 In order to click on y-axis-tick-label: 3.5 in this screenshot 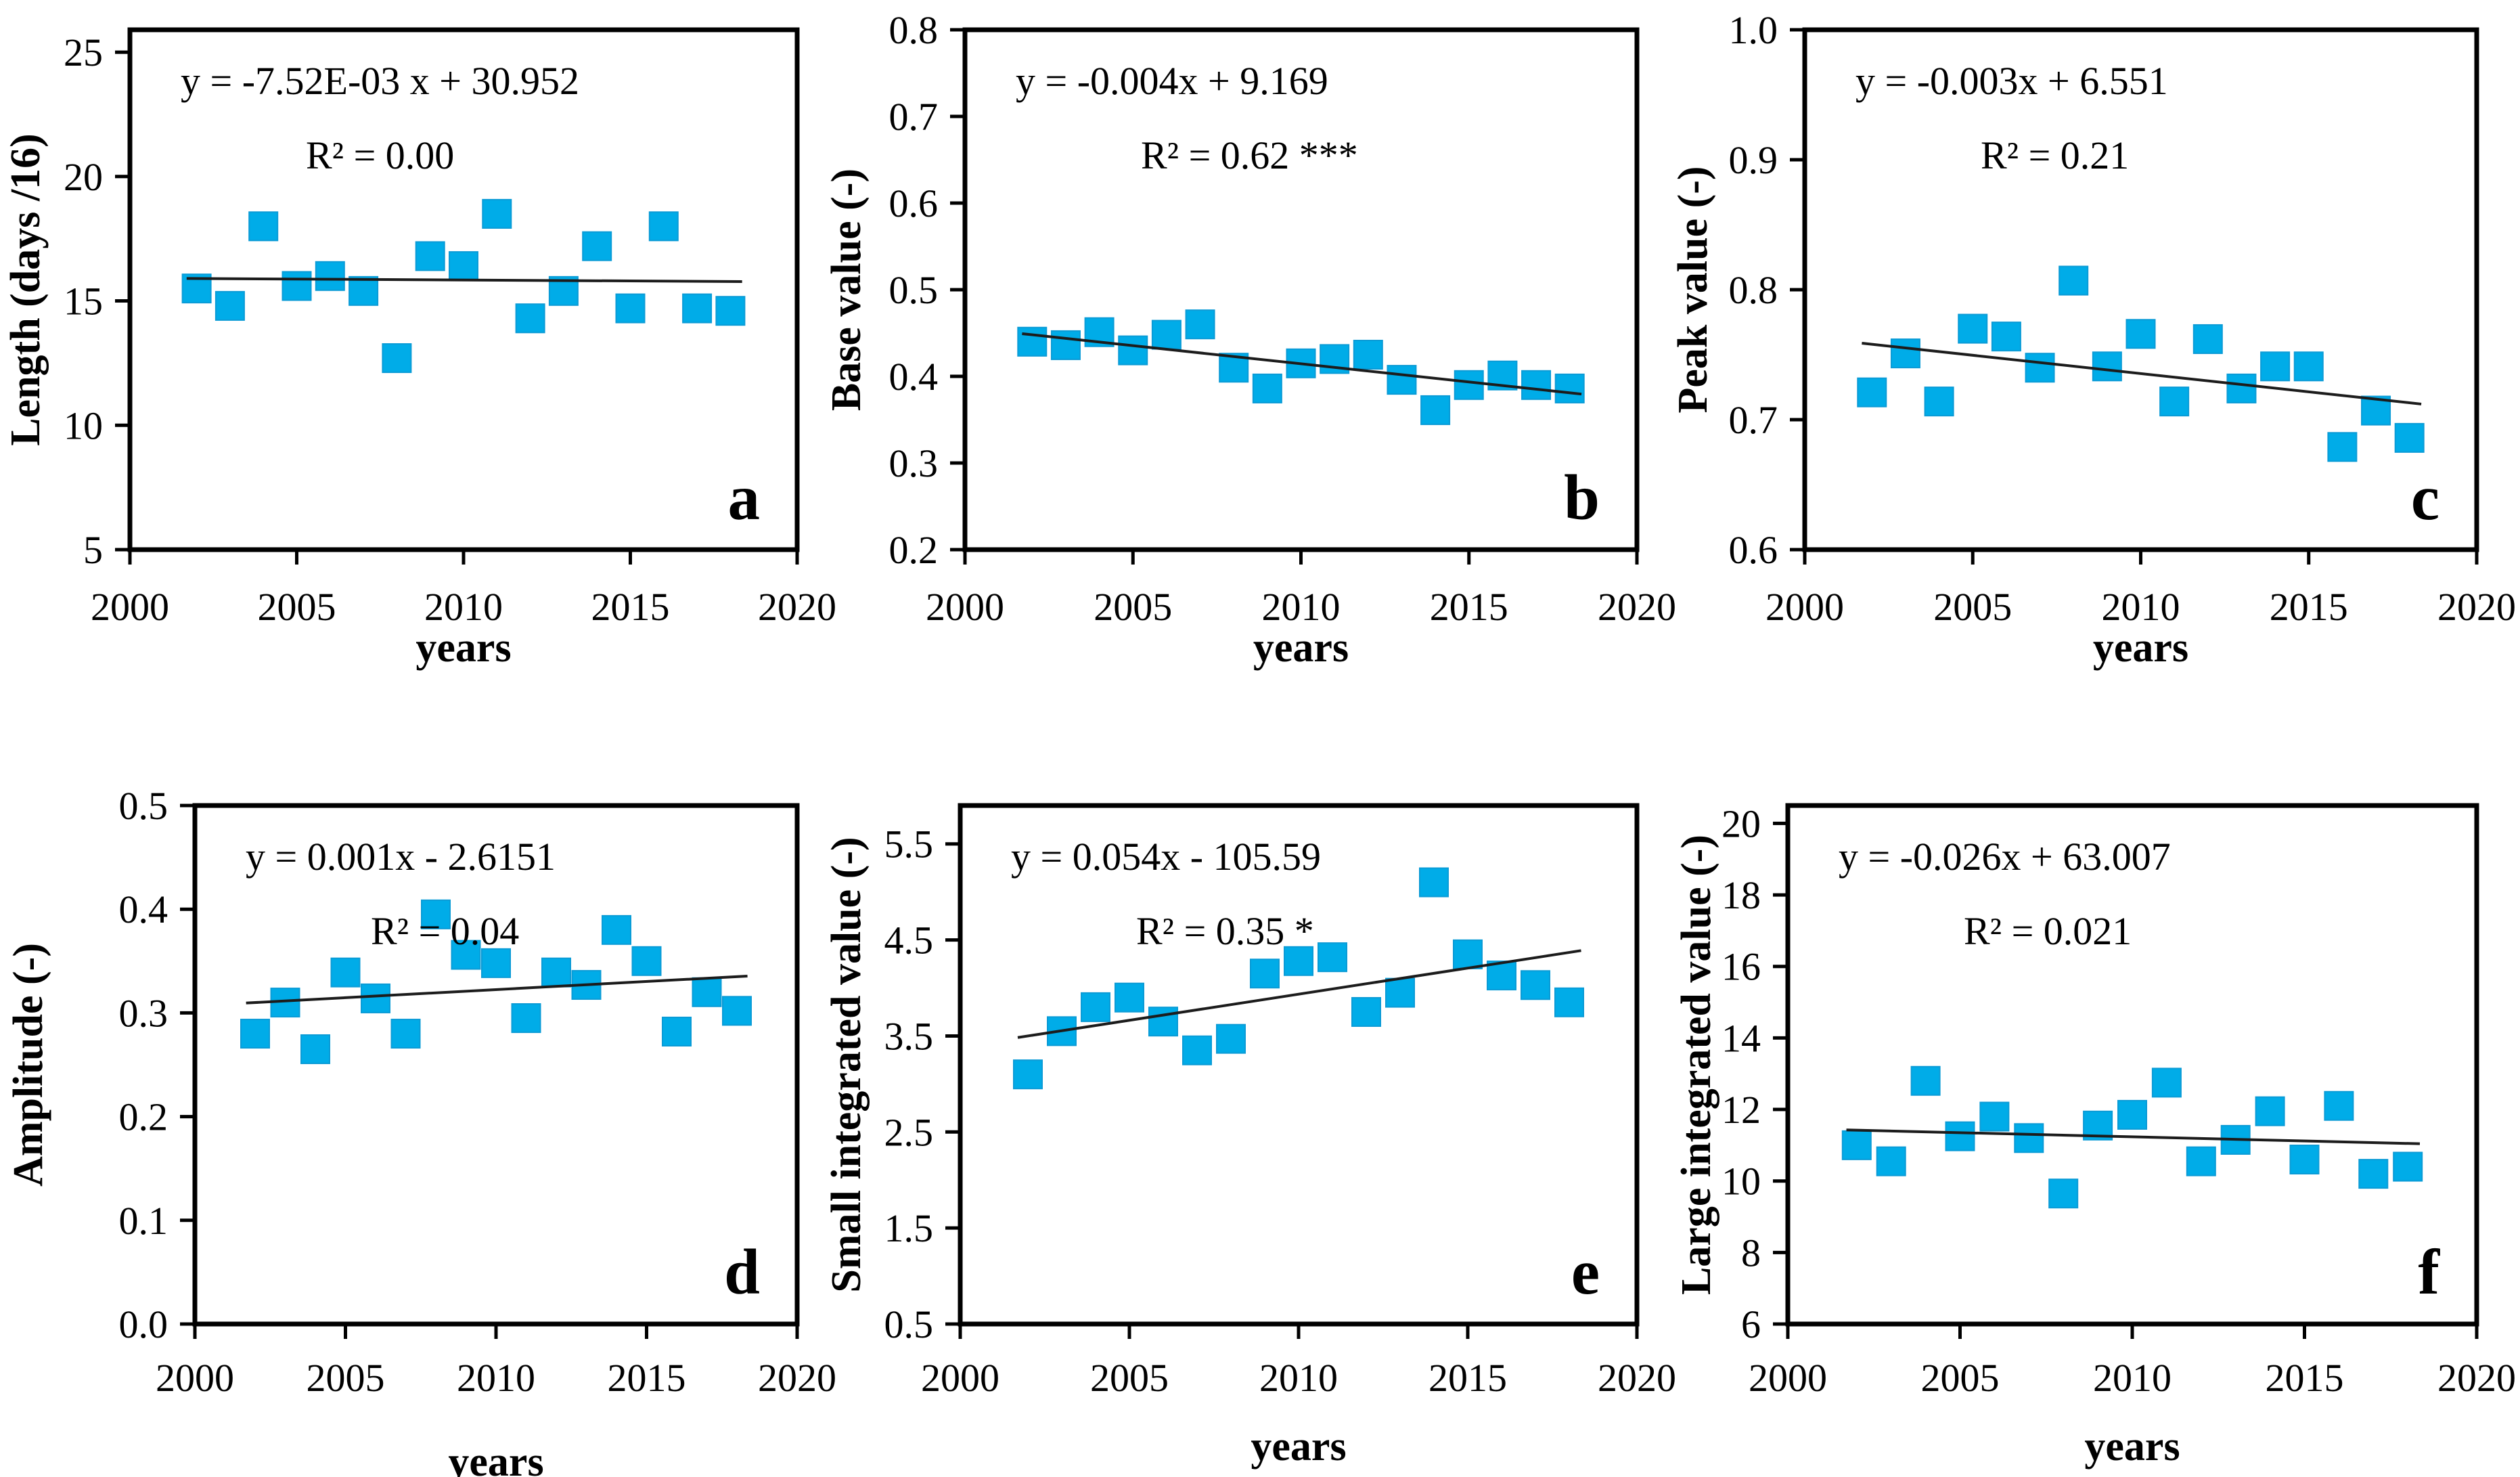, I will do `click(909, 1036)`.